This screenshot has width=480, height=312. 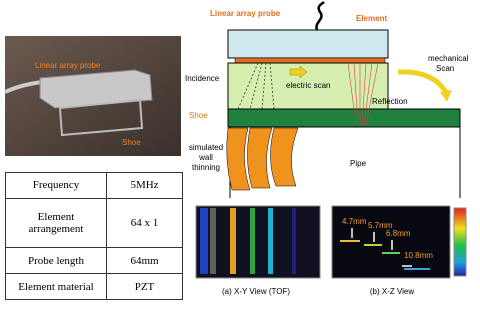 I want to click on cell: 64mm, so click(x=144, y=261).